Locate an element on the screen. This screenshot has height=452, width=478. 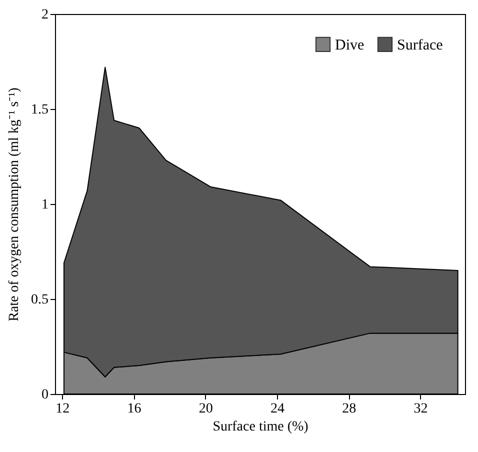
y-tick-label: 1 is located at coordinates (45, 205).